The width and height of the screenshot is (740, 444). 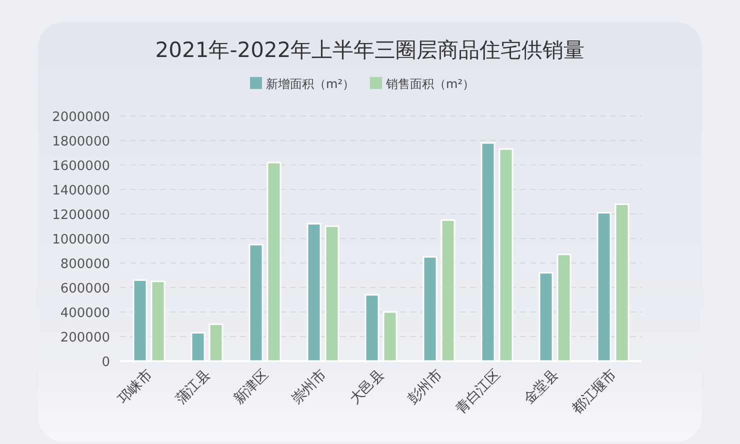 I want to click on x-tick-label: 新津区, so click(x=251, y=387).